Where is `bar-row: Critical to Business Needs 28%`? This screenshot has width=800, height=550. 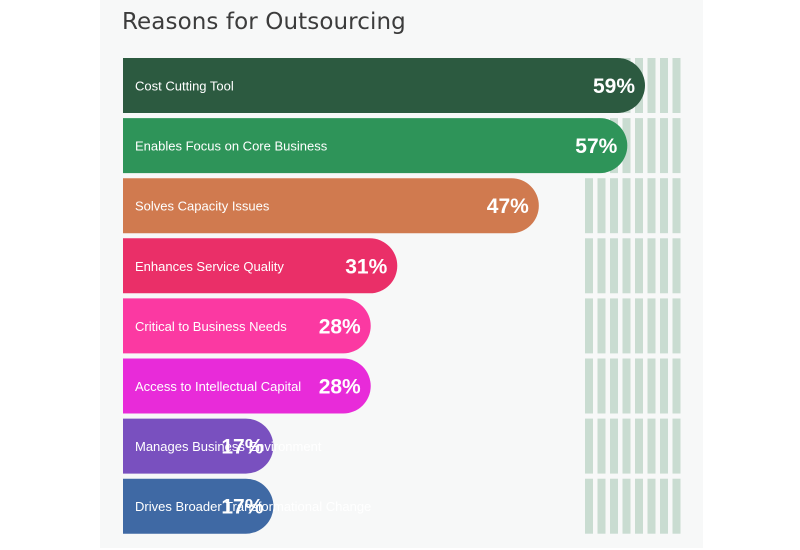 bar-row: Critical to Business Needs 28% is located at coordinates (247, 326).